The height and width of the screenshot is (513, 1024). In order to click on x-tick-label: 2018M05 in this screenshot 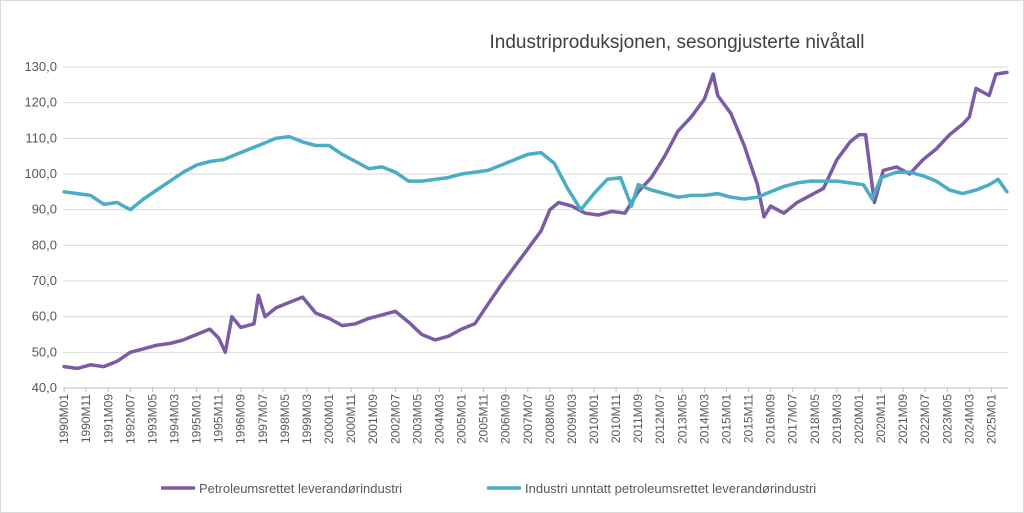, I will do `click(815, 419)`.